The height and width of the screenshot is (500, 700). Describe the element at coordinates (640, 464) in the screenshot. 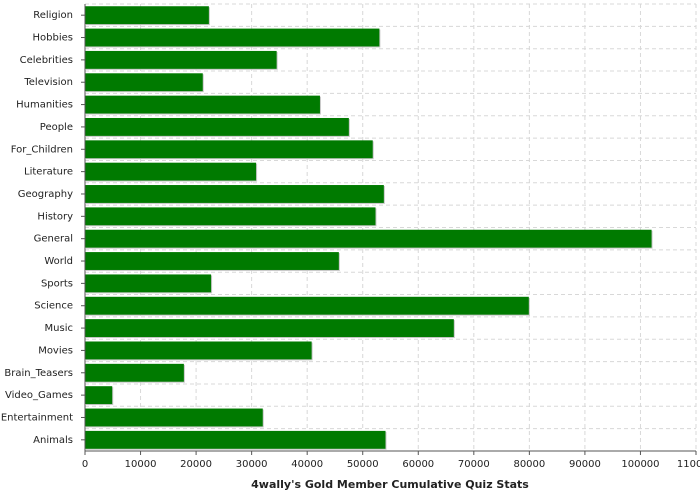

I see `x-tick-label: 100000` at that location.